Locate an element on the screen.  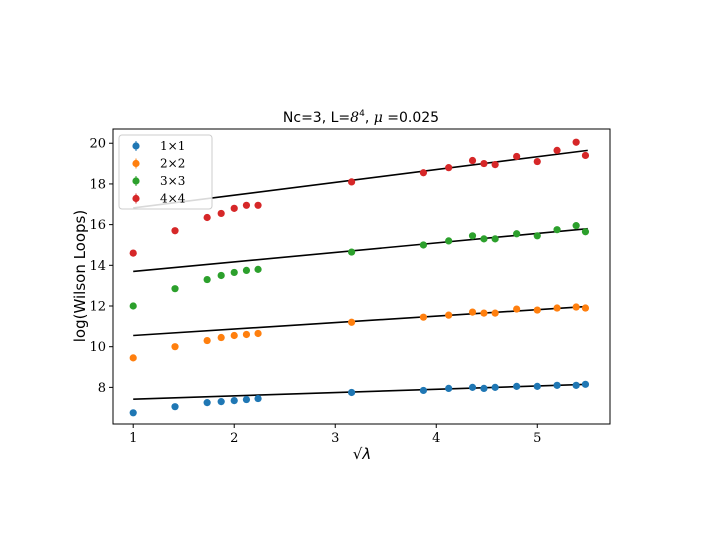
legend-box is located at coordinates (165, 172).